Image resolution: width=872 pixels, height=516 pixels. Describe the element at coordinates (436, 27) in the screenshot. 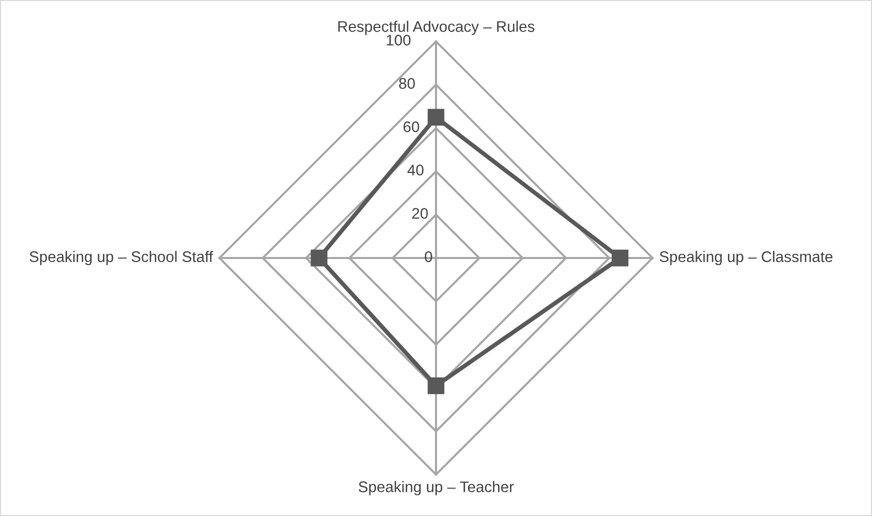

I see `spoke-label: Respectful Advocacy – Rules` at that location.